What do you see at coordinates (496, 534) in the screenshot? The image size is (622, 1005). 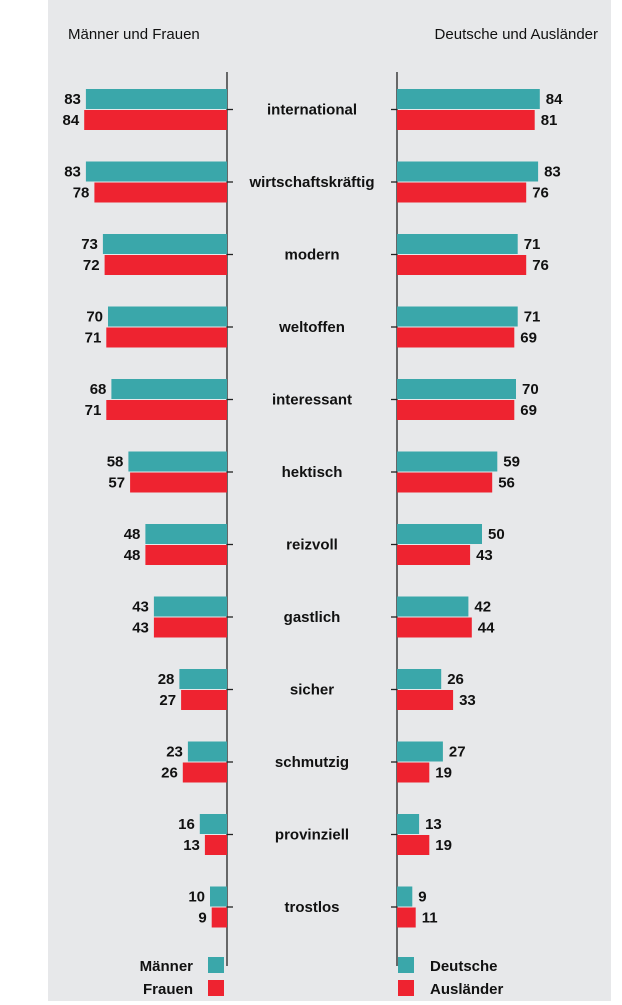 I see `value-label-deutsche: 50` at bounding box center [496, 534].